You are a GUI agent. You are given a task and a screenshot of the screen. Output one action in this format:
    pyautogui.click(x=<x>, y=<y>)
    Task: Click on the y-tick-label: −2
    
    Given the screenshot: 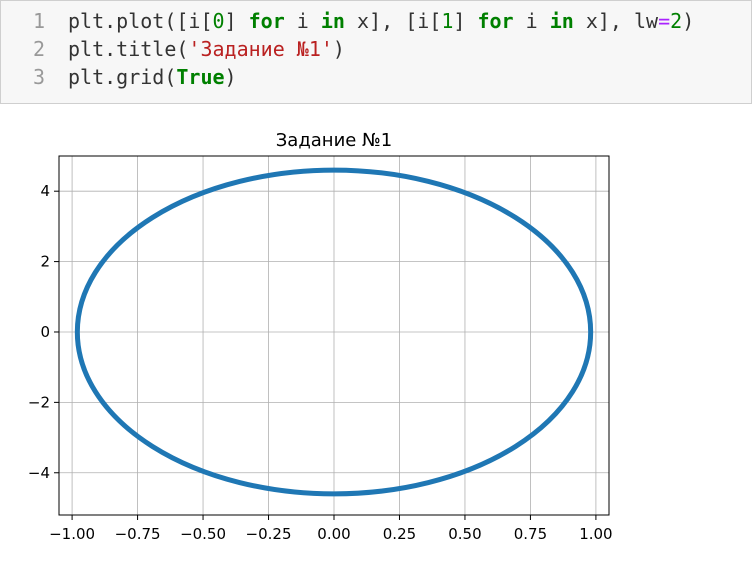 What is the action you would take?
    pyautogui.click(x=39, y=402)
    